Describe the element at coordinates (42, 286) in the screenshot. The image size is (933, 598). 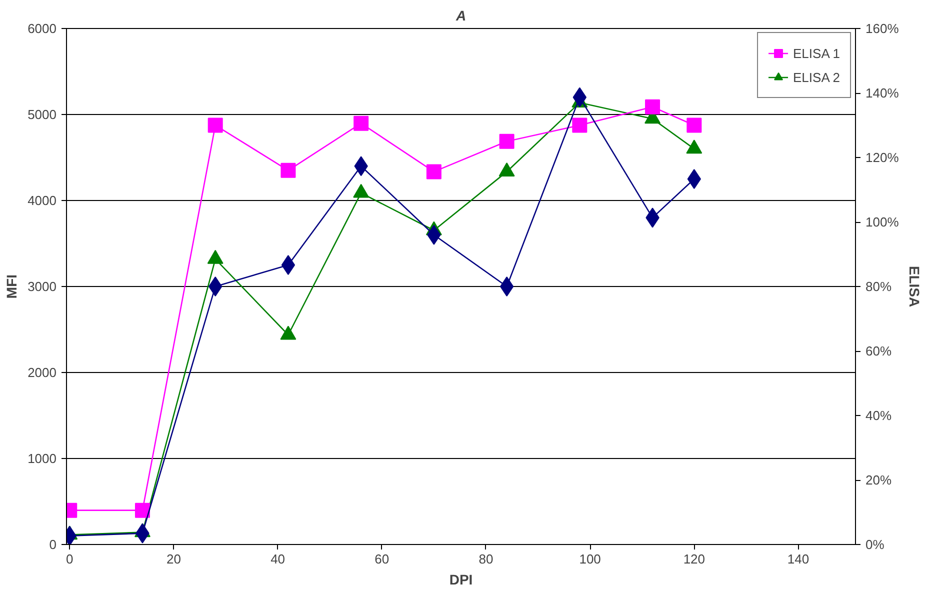
I see `y-tick-label: 3000` at that location.